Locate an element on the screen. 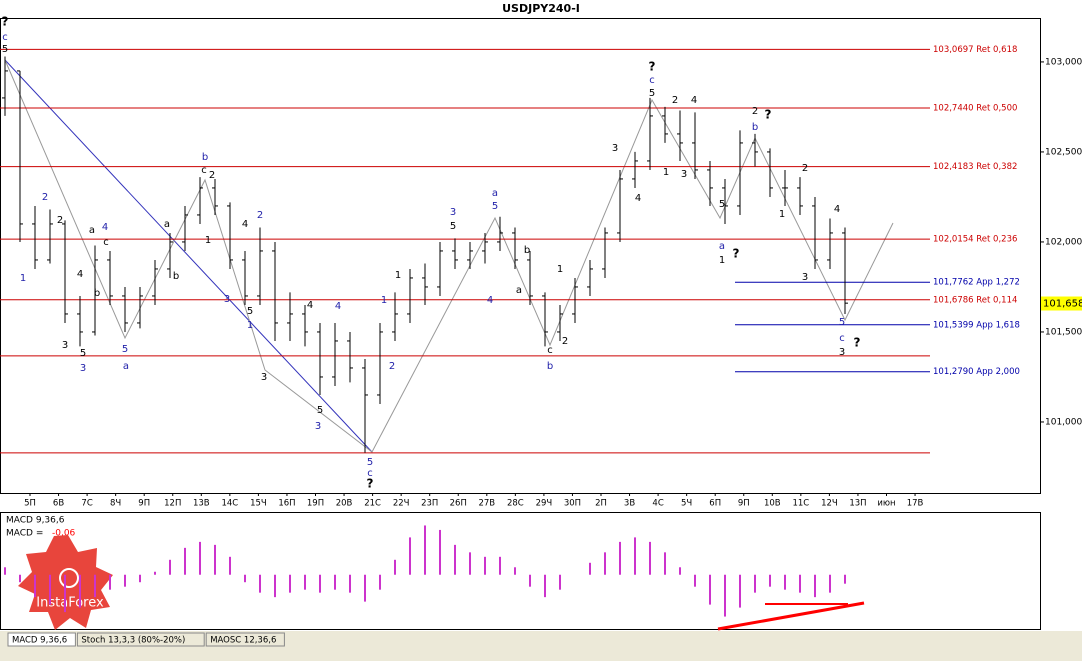  x-tick-label: 13В is located at coordinates (201, 504).